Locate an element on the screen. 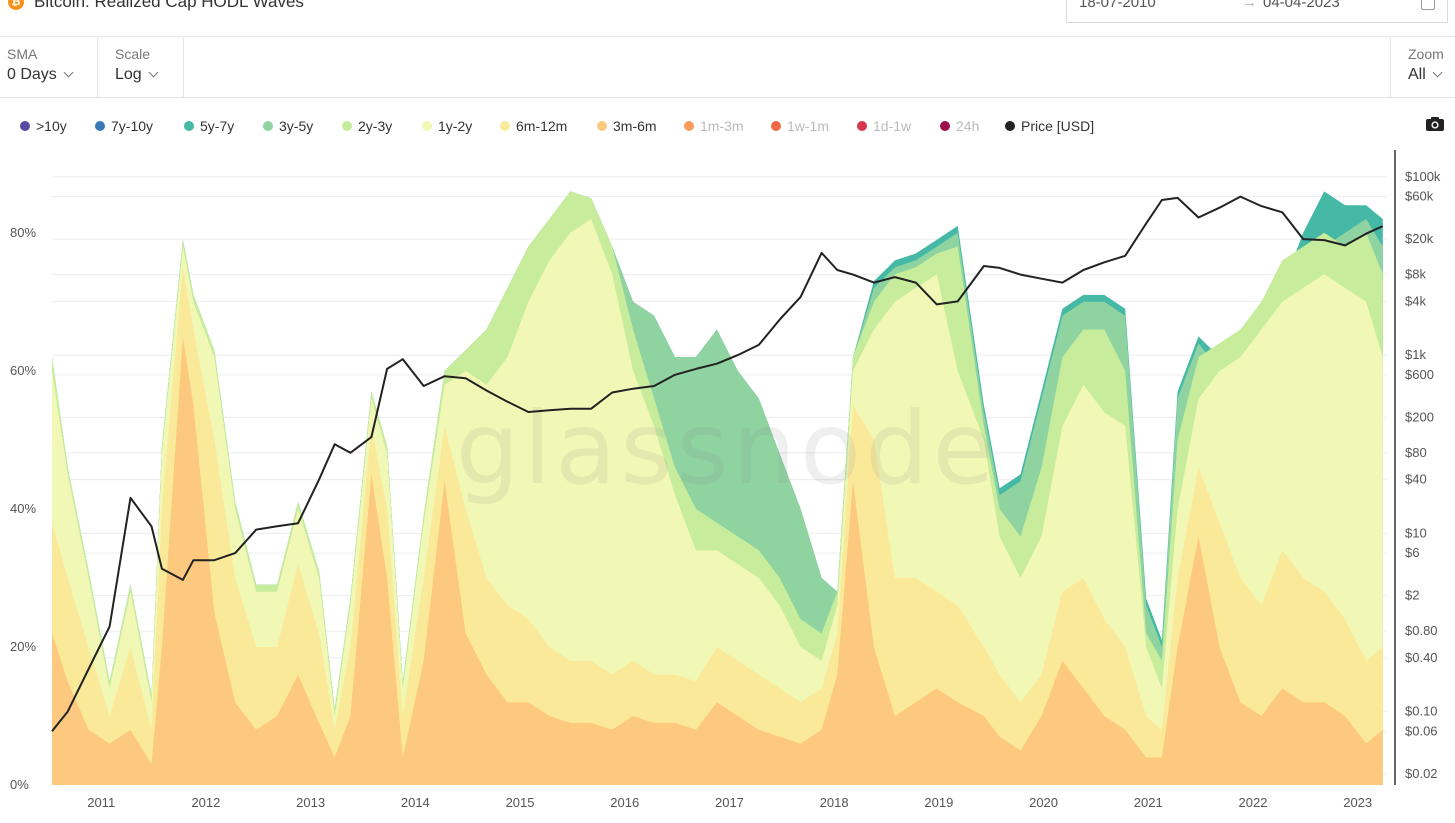 The image size is (1455, 823). x-tick: 2019 is located at coordinates (938, 802).